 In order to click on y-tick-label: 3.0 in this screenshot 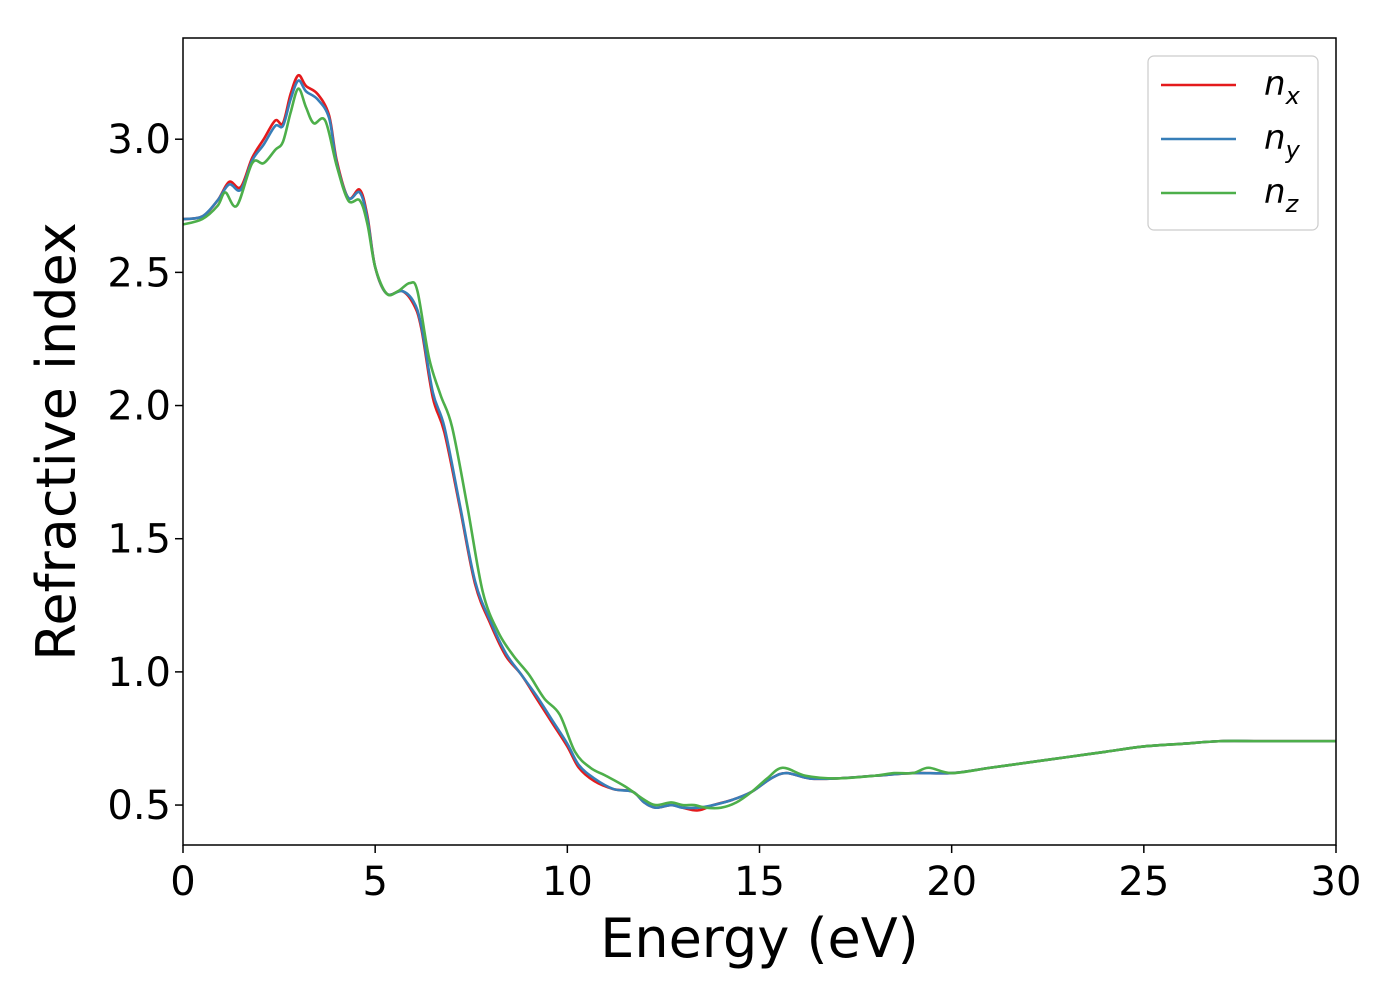, I will do `click(139, 140)`.